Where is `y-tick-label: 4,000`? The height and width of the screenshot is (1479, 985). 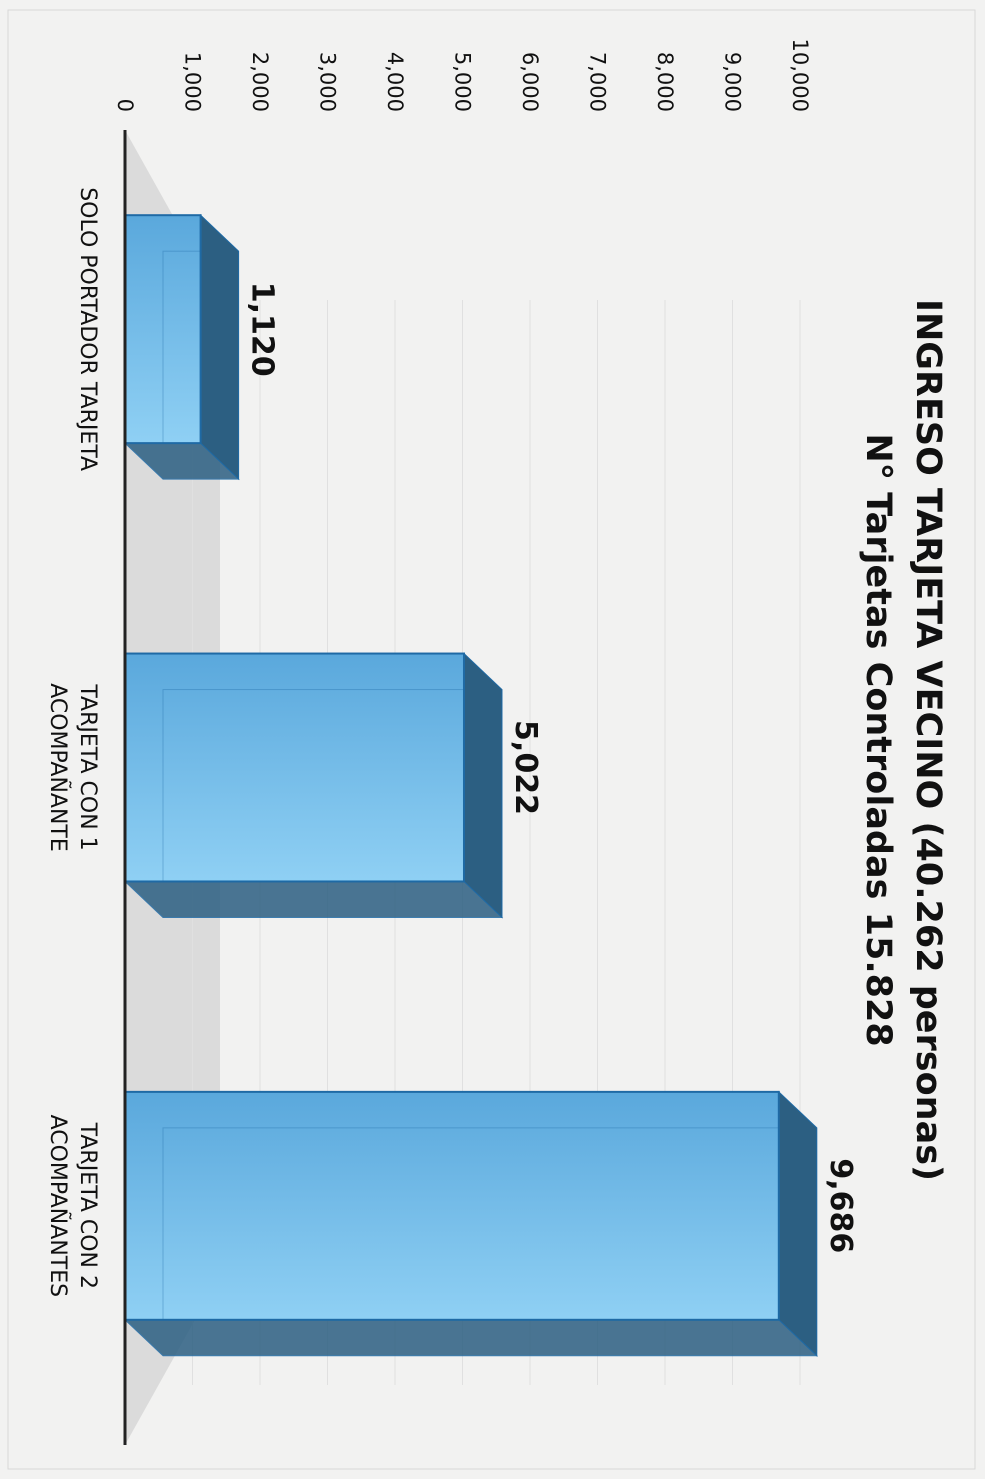
y-tick-label: 4,000 is located at coordinates (395, 82).